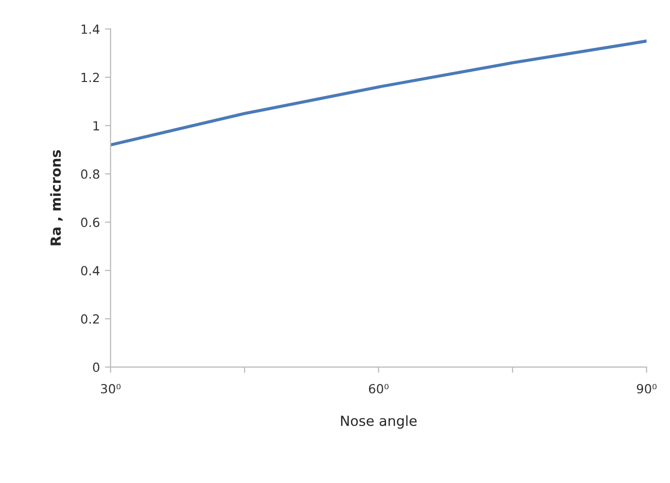 The width and height of the screenshot is (670, 483). Describe the element at coordinates (378, 389) in the screenshot. I see `x-tick-label: 60⁰` at that location.